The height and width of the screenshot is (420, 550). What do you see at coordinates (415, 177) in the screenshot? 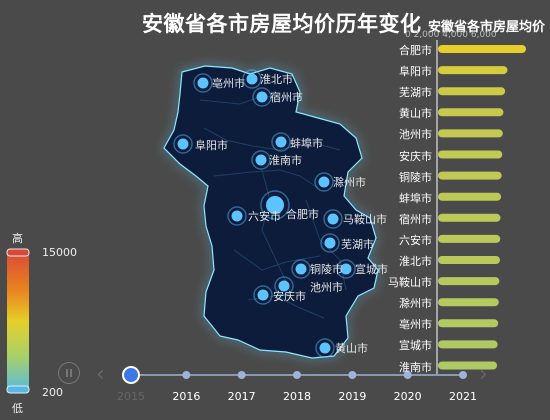
I see `bar-category-label: 铜陵市` at bounding box center [415, 177].